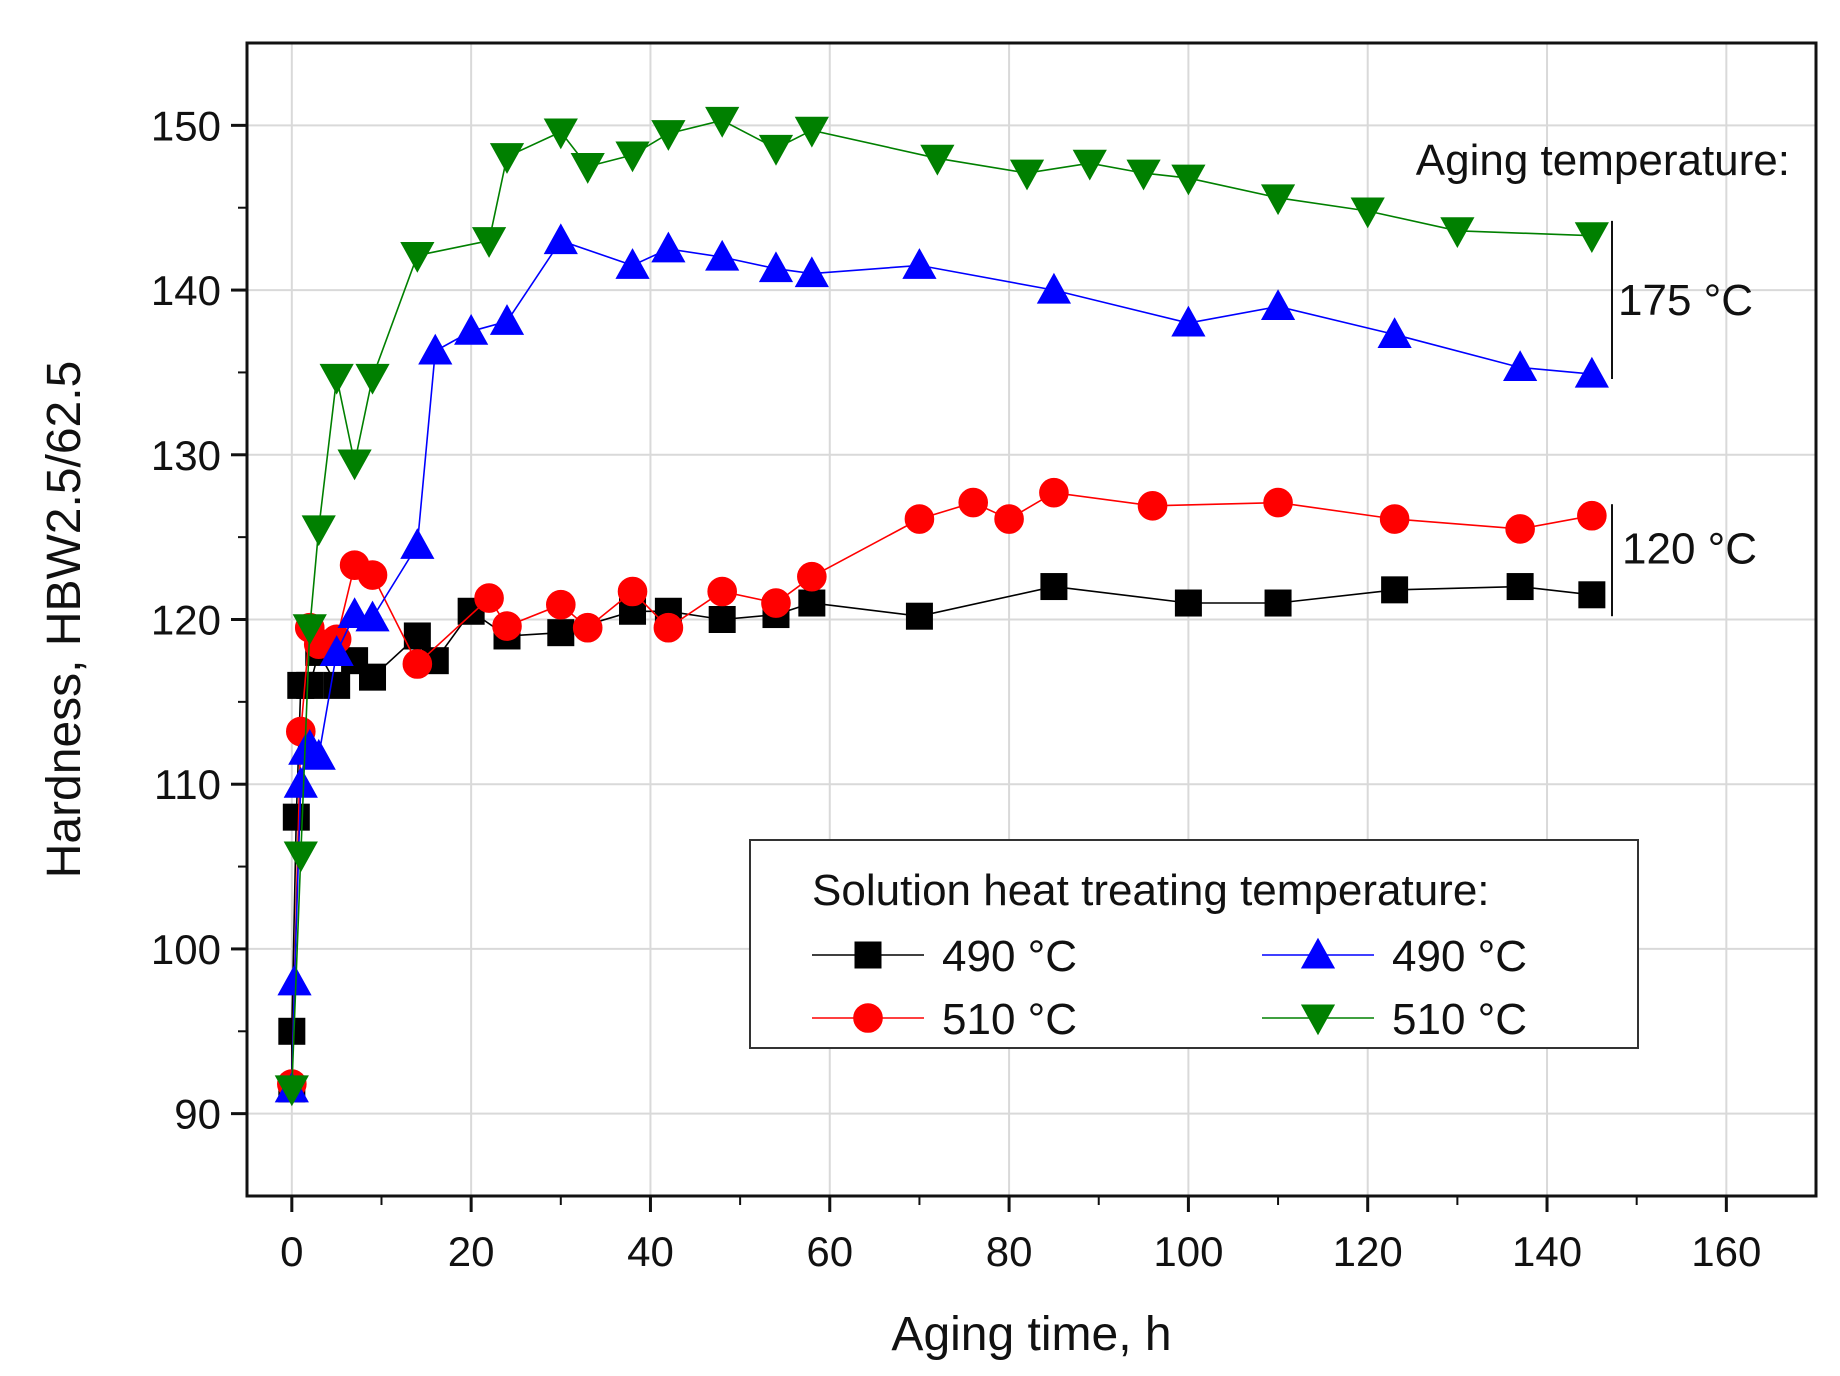  I want to click on x-tick-label: 160, so click(1726, 1251).